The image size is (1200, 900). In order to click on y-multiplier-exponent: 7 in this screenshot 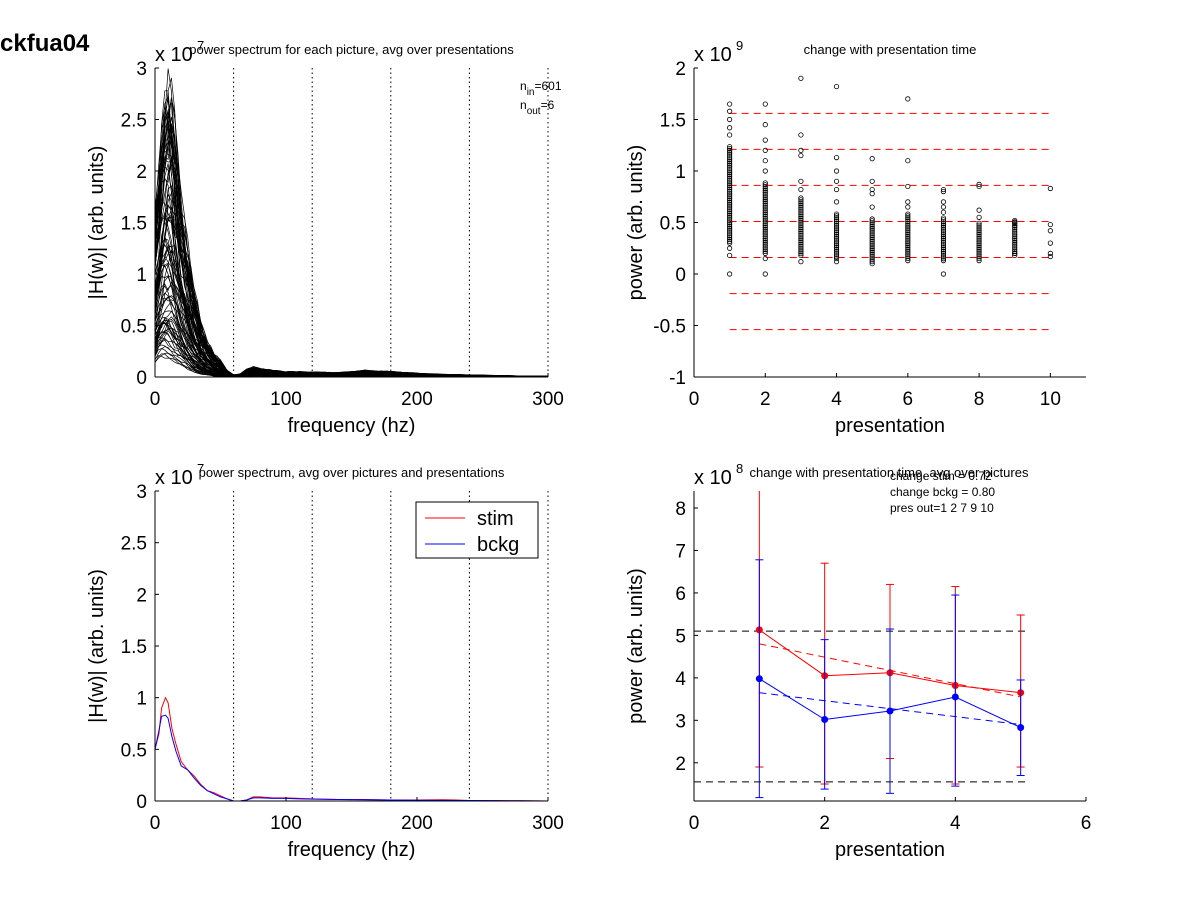, I will do `click(200, 45)`.